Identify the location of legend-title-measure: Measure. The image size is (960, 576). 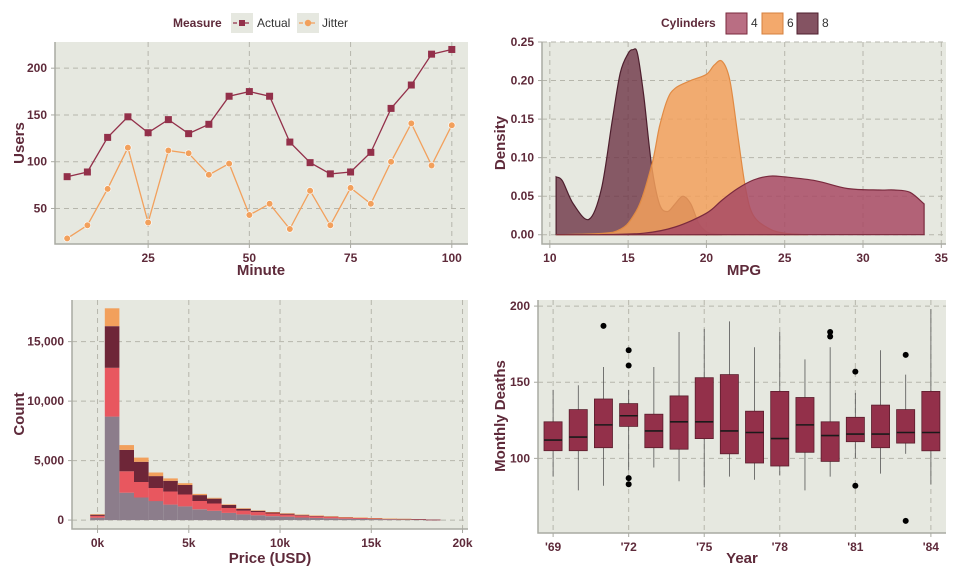
(197, 23).